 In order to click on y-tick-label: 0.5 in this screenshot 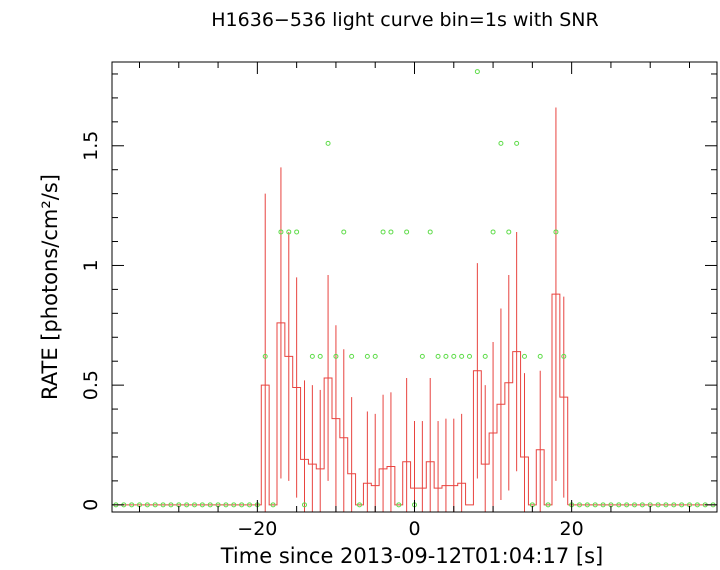, I will do `click(91, 385)`.